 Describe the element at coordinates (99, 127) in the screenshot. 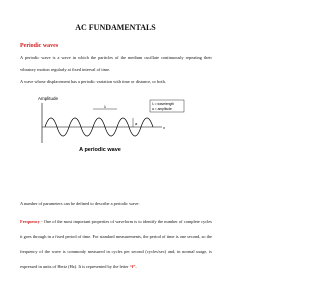

I see `wave` at that location.